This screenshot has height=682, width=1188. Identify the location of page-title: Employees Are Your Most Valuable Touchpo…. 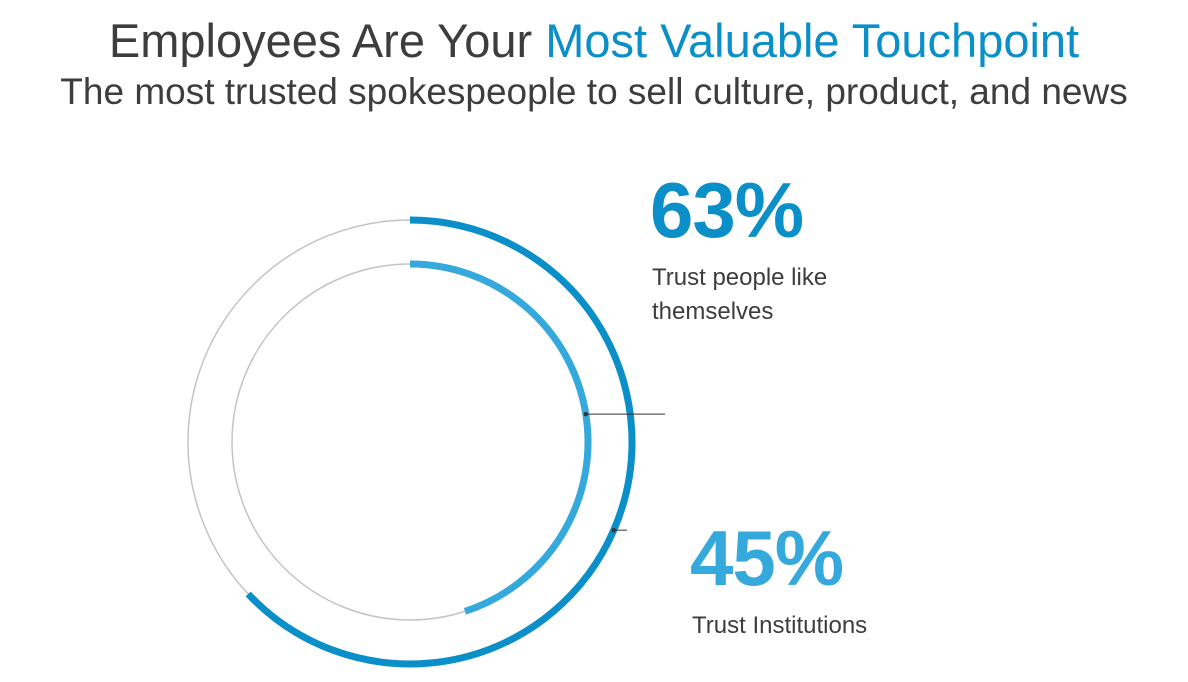
(594, 41).